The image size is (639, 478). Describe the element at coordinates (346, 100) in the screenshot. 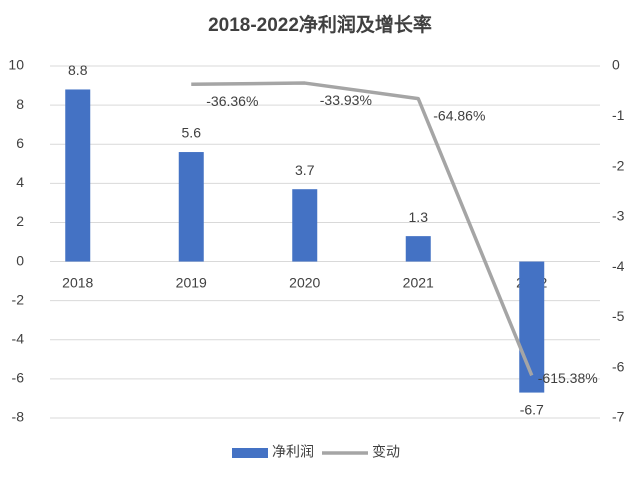

I see `line-label: -33.93%` at that location.